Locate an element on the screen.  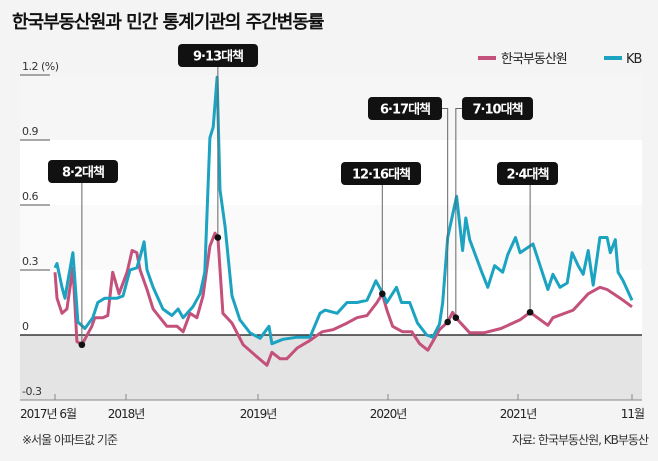
y-tick-label: -0.3 is located at coordinates (32, 391).